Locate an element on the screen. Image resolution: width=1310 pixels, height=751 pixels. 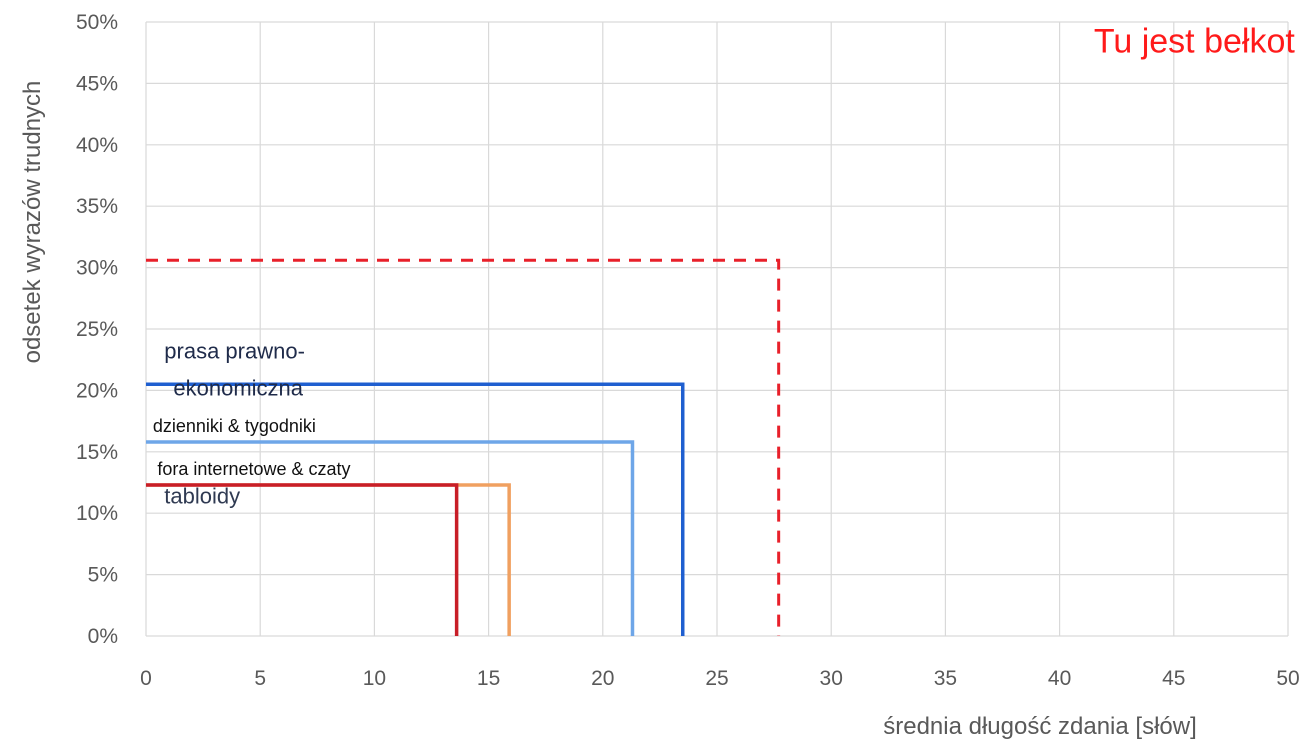
x-tick-label: 5 is located at coordinates (260, 678).